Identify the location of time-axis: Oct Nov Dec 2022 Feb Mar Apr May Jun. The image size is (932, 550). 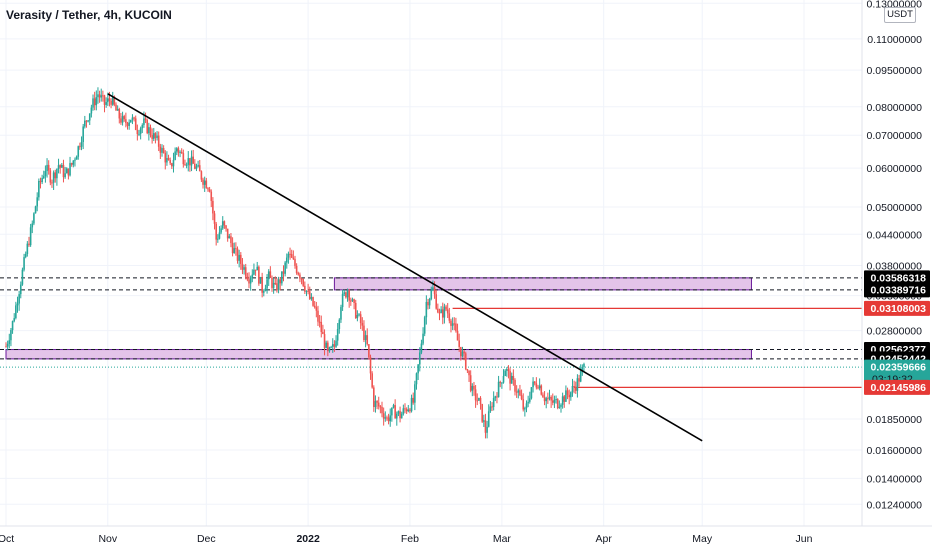
(466, 537).